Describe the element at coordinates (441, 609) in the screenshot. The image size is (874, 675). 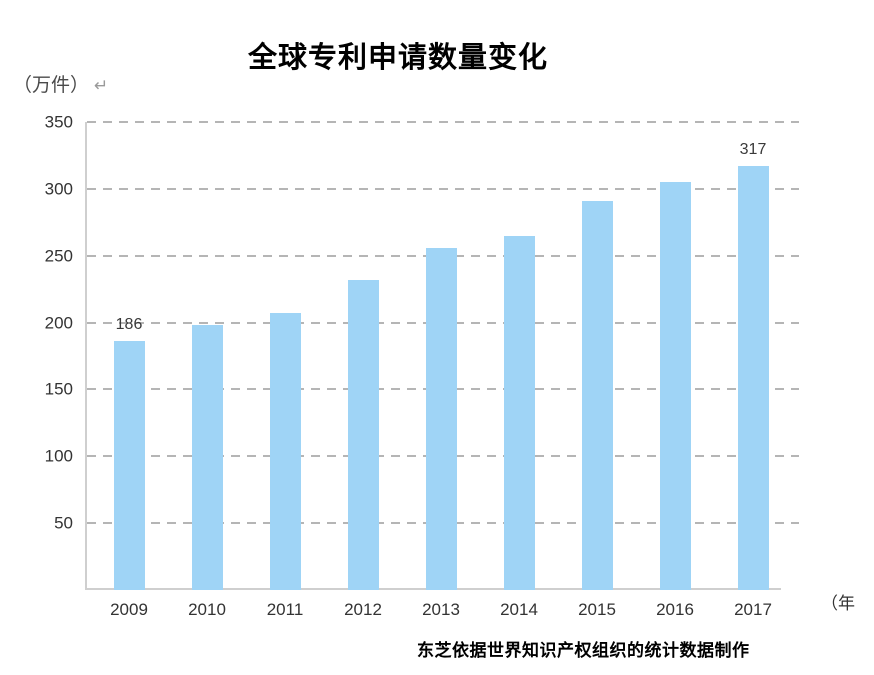
I see `x-tick-label-2013: 2013` at that location.